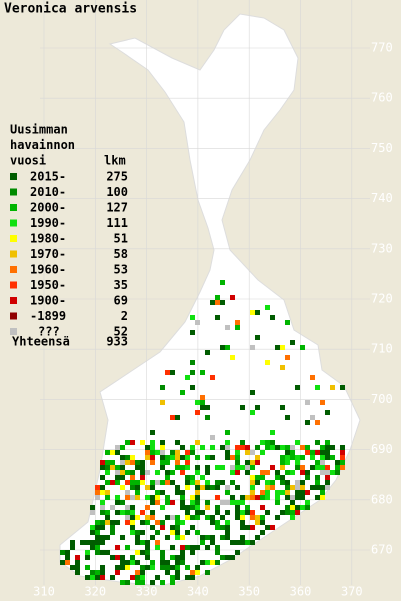 The height and width of the screenshot is (601, 401). I want to click on legend-count: 69, so click(121, 301).